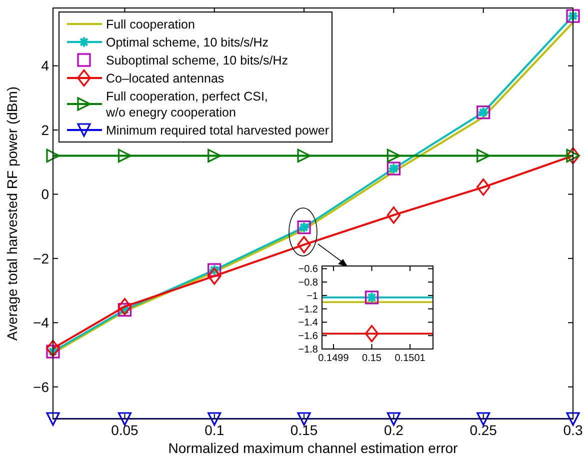 The image size is (586, 457). What do you see at coordinates (197, 60) in the screenshot?
I see `legend-label: Suboptimal scheme, 10 bits/s/Hz` at bounding box center [197, 60].